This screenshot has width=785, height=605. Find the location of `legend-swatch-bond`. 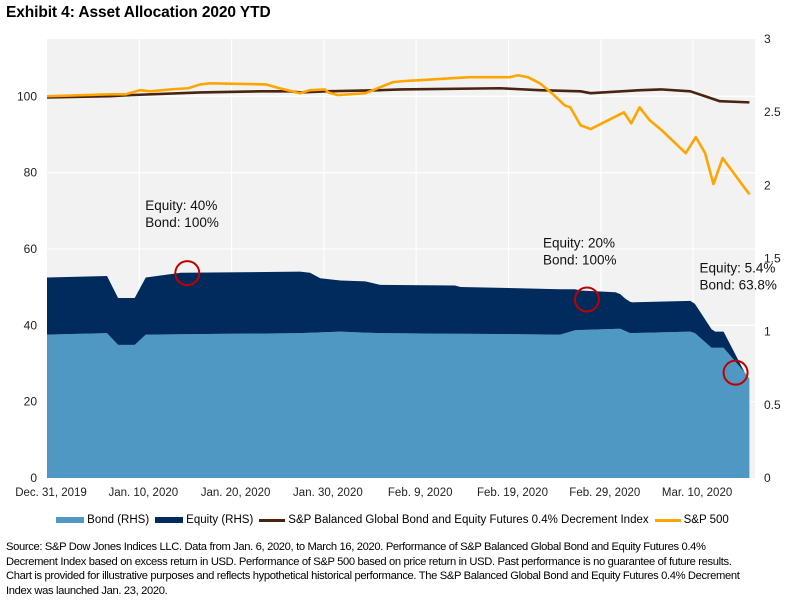

legend-swatch-bond is located at coordinates (70, 520).